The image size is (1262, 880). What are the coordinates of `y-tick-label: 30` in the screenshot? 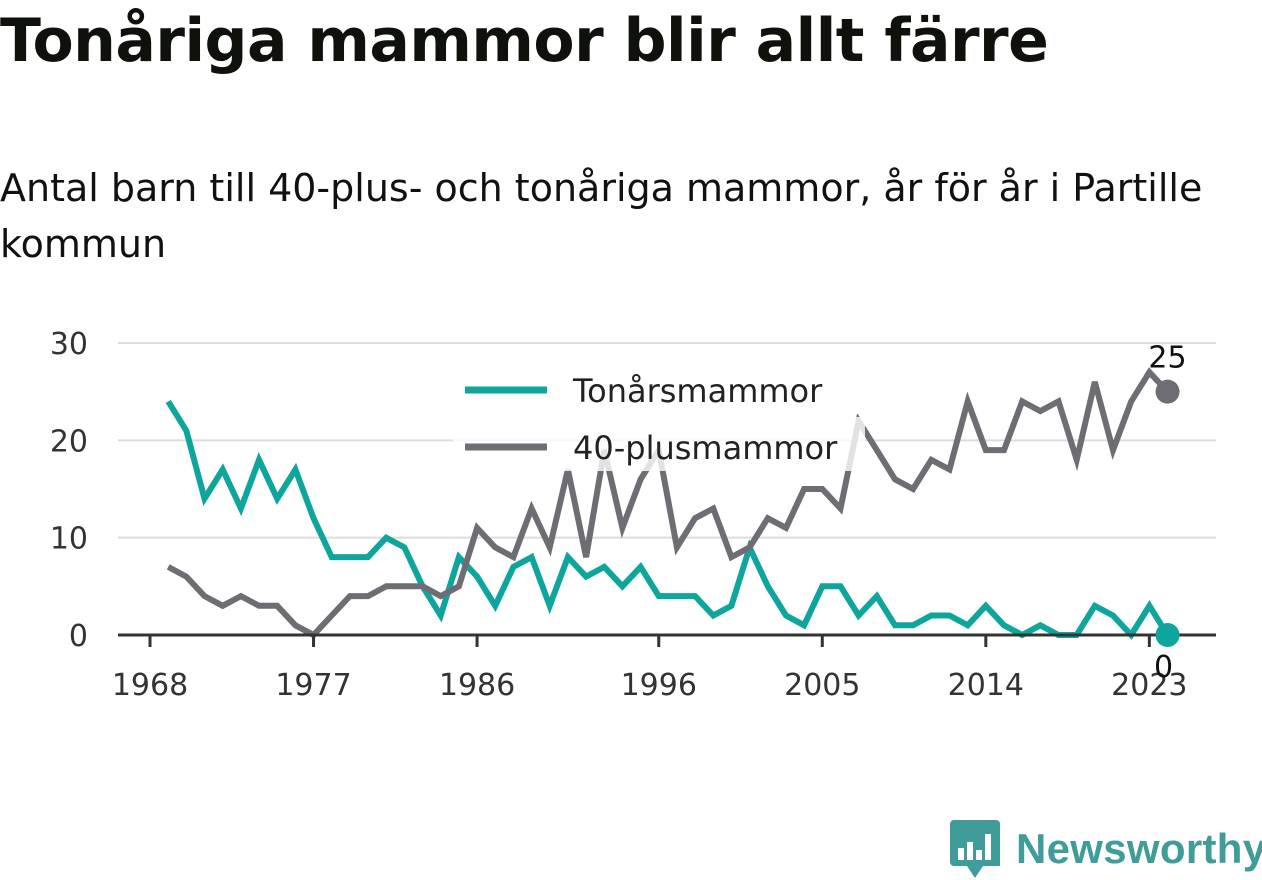 It's located at (69, 344).